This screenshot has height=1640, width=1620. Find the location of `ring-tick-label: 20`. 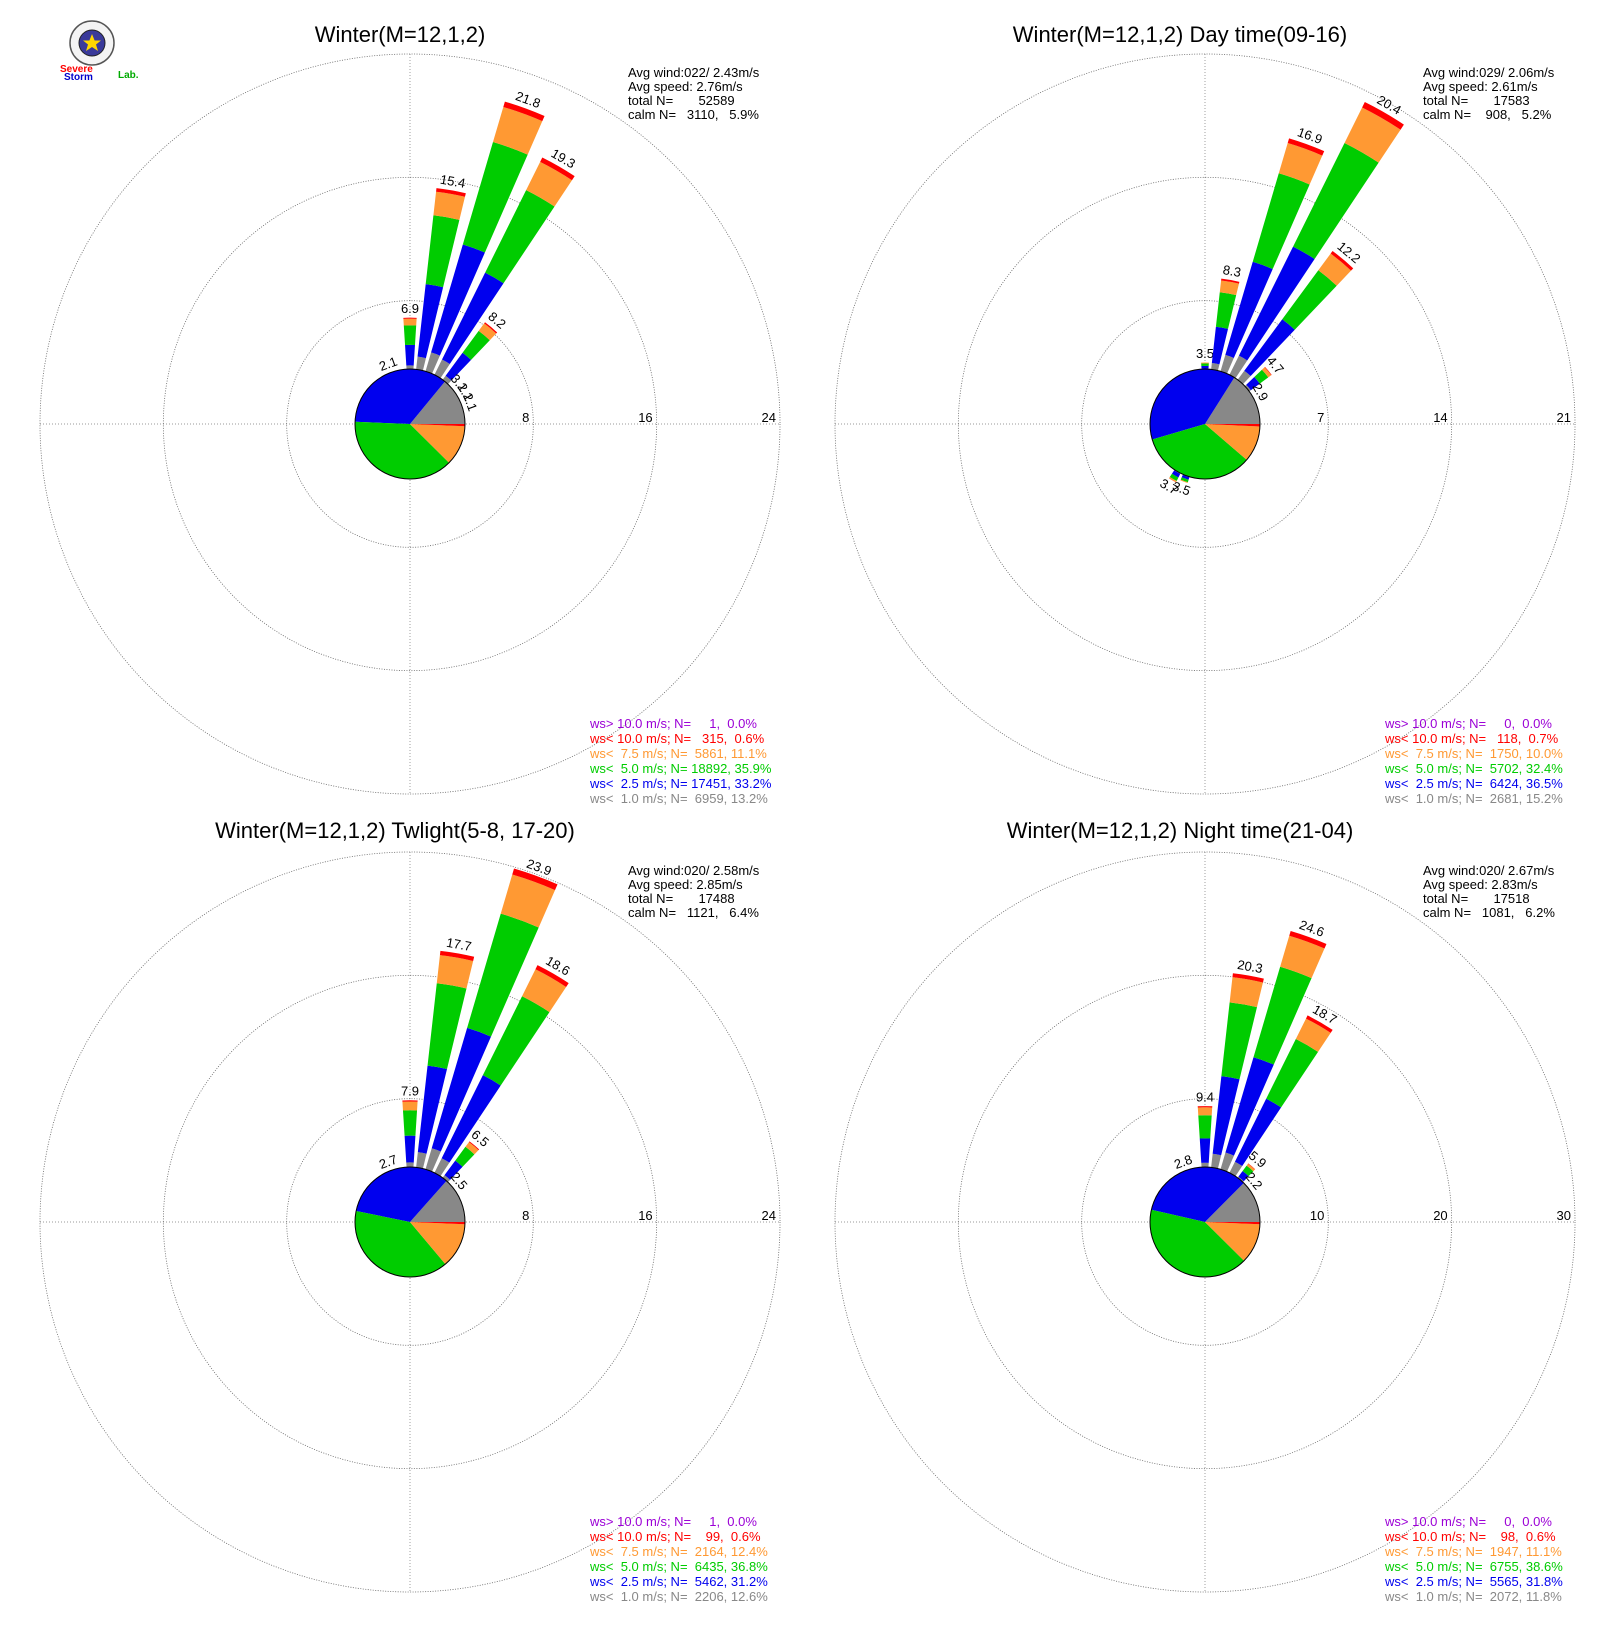

ring-tick-label: 20 is located at coordinates (1440, 1215).